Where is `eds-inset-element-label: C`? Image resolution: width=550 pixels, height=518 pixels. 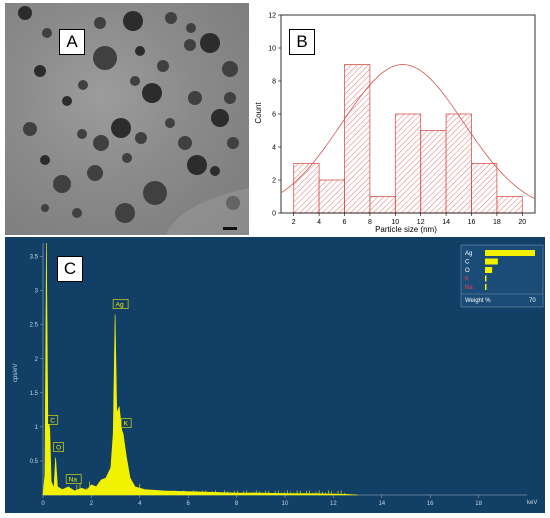
eds-inset-element-label: C is located at coordinates (467, 263).